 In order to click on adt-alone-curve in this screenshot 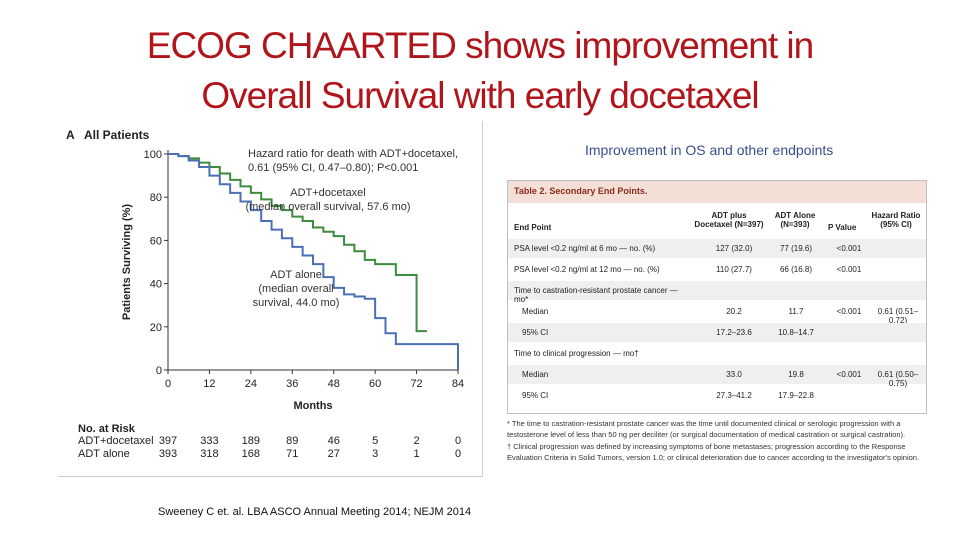, I will do `click(313, 261)`.